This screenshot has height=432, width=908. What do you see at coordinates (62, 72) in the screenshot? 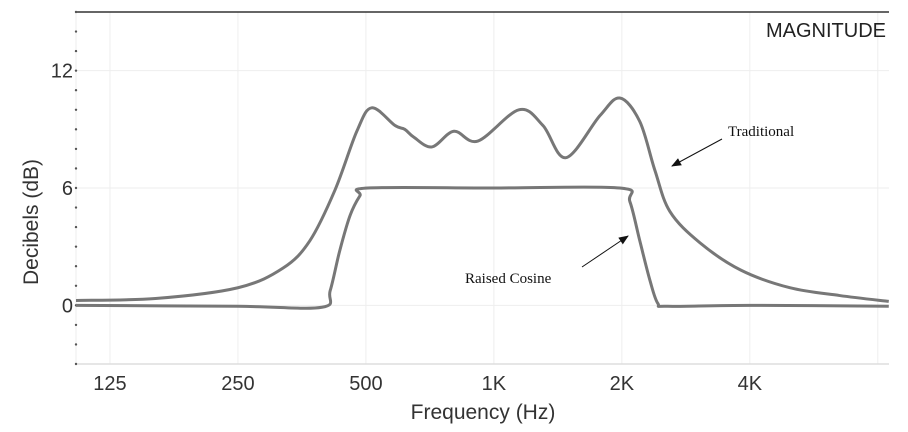
I see `y-tick-label: 12` at bounding box center [62, 72].